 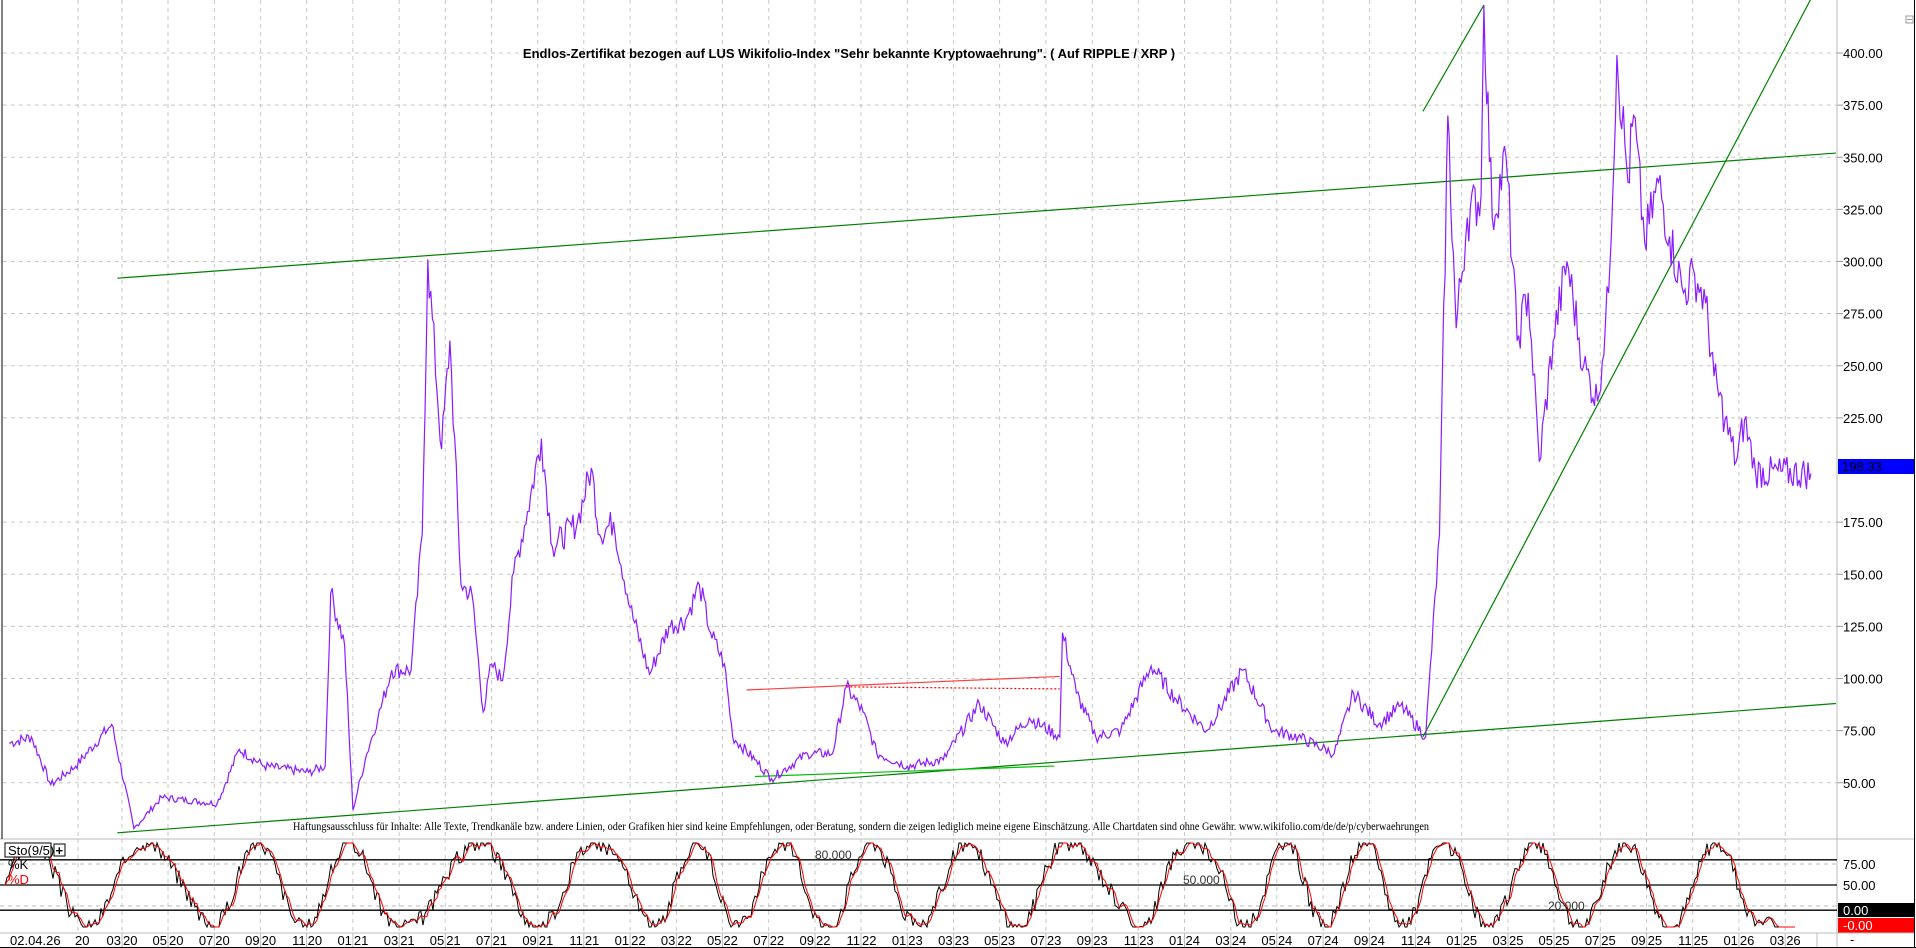 What do you see at coordinates (1859, 864) in the screenshot?
I see `stoch-axis-75: 75.00` at bounding box center [1859, 864].